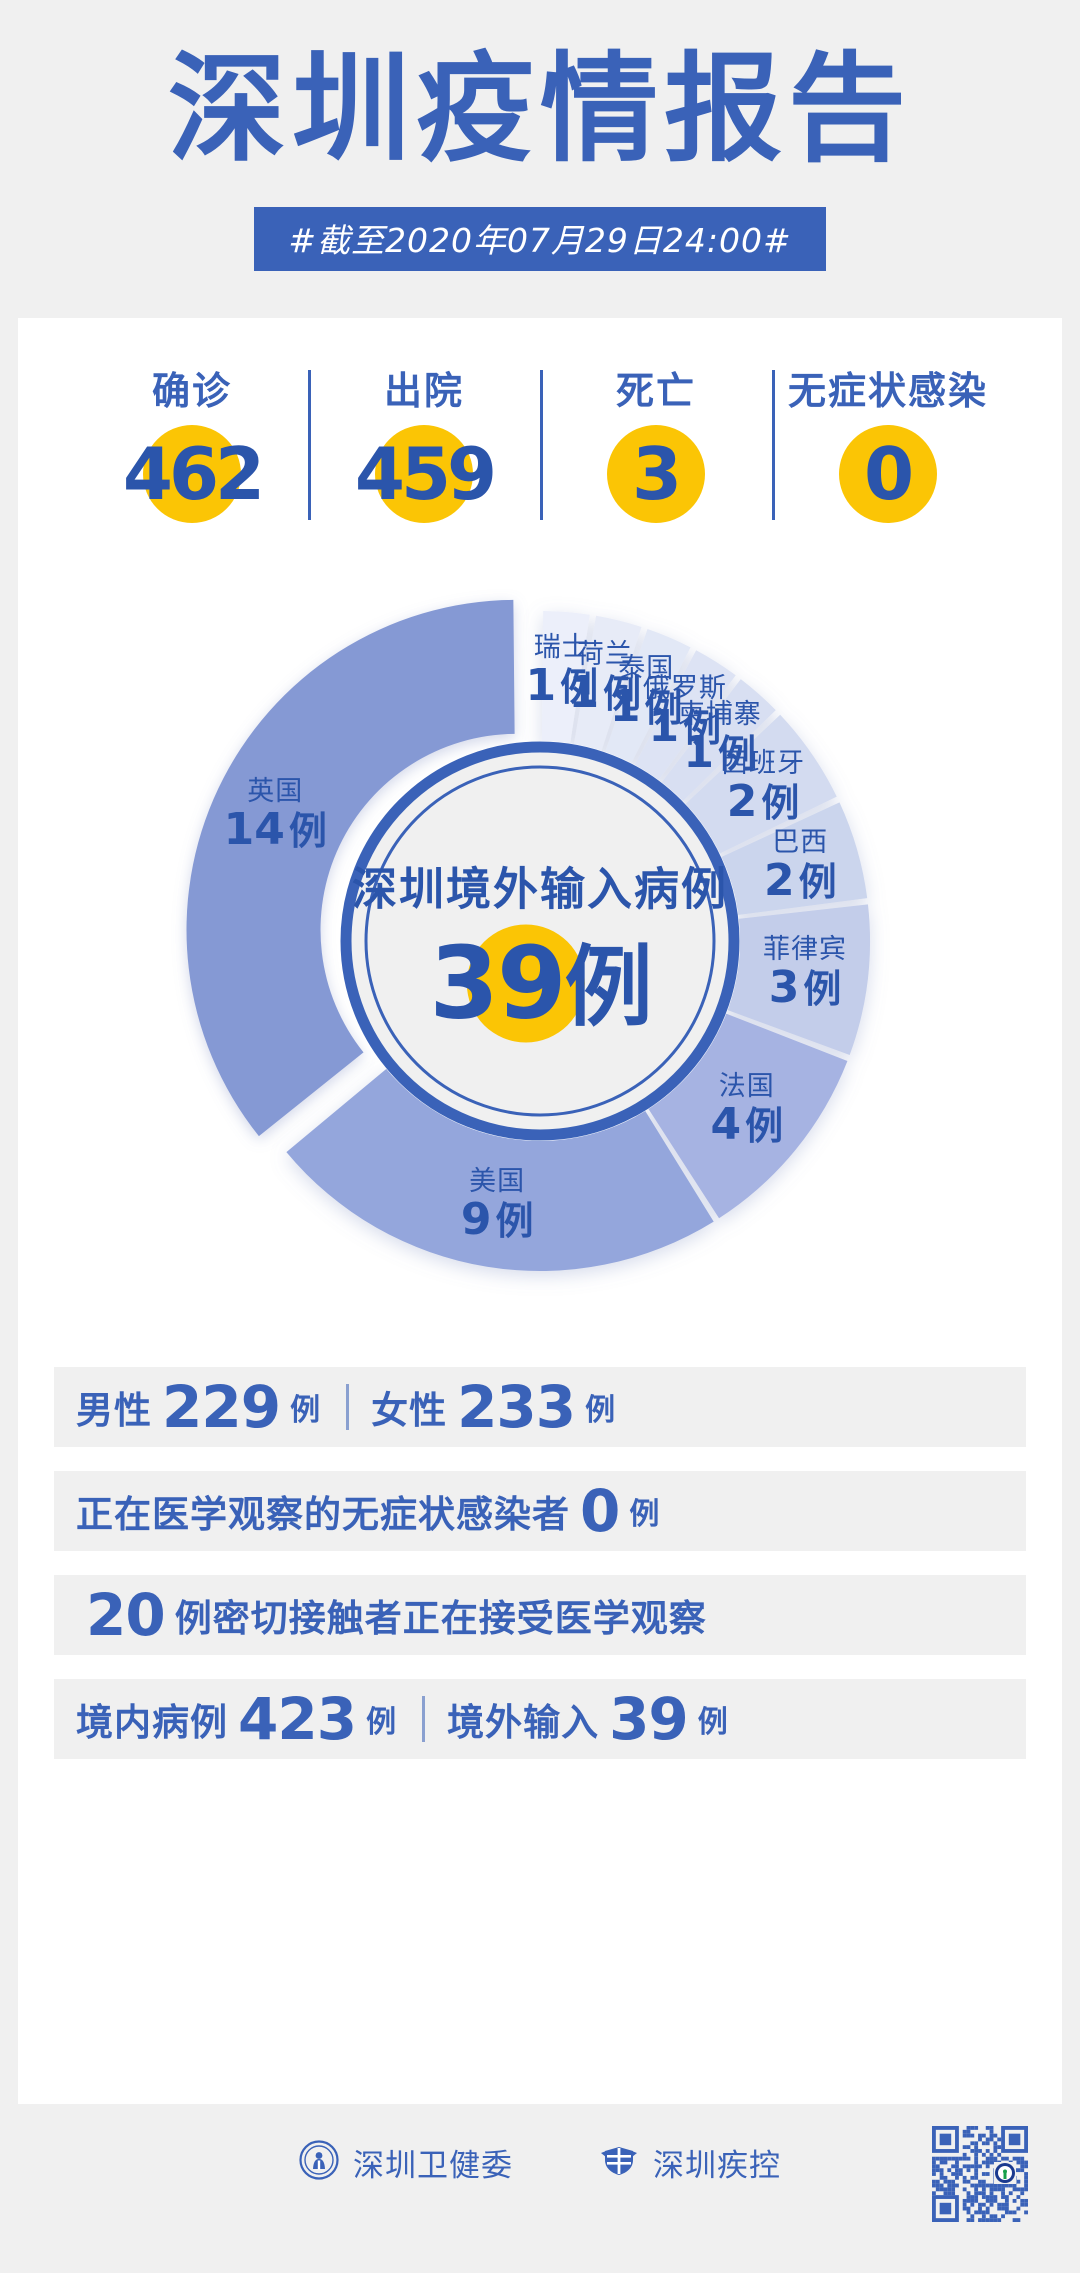 The image size is (1080, 2273). Describe the element at coordinates (221, 1407) in the screenshot. I see `bar-value: 229` at that location.